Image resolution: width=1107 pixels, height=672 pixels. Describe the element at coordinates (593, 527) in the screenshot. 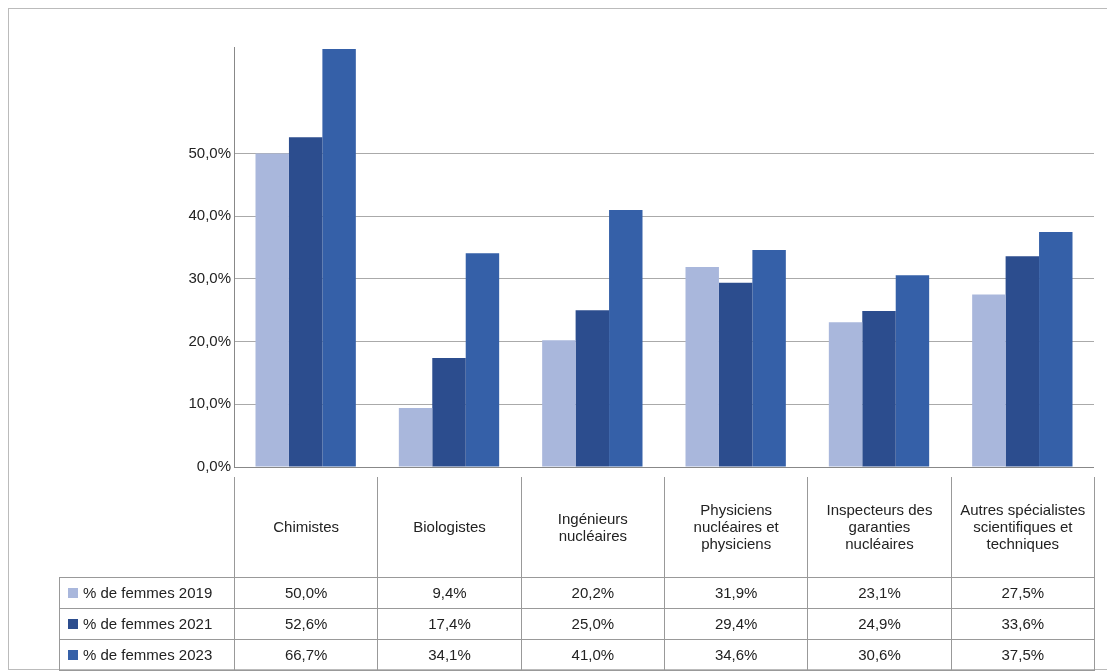

I see `x-tick-label: Ingénieurs nucléaires` at that location.